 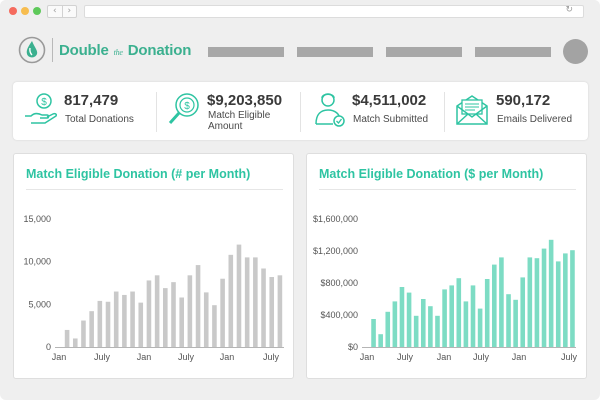 What do you see at coordinates (472, 110) in the screenshot?
I see `envelope-icon` at bounding box center [472, 110].